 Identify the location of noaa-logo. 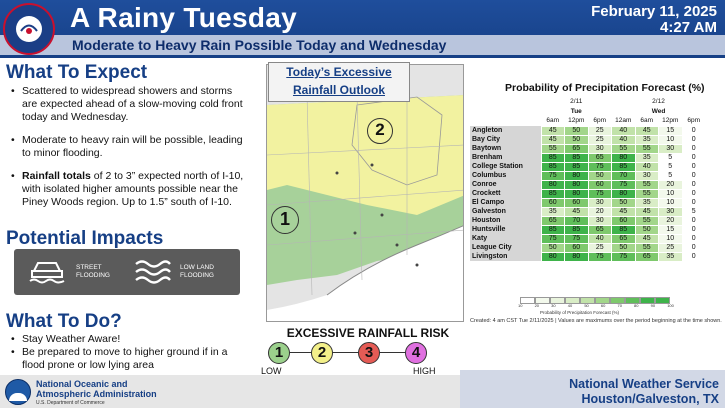
(18, 392).